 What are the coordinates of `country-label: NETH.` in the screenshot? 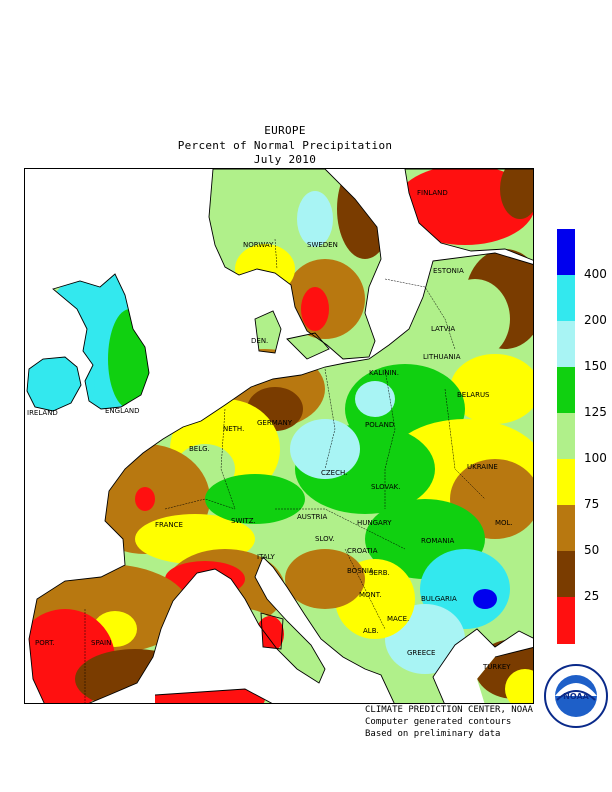 It's located at (233, 429).